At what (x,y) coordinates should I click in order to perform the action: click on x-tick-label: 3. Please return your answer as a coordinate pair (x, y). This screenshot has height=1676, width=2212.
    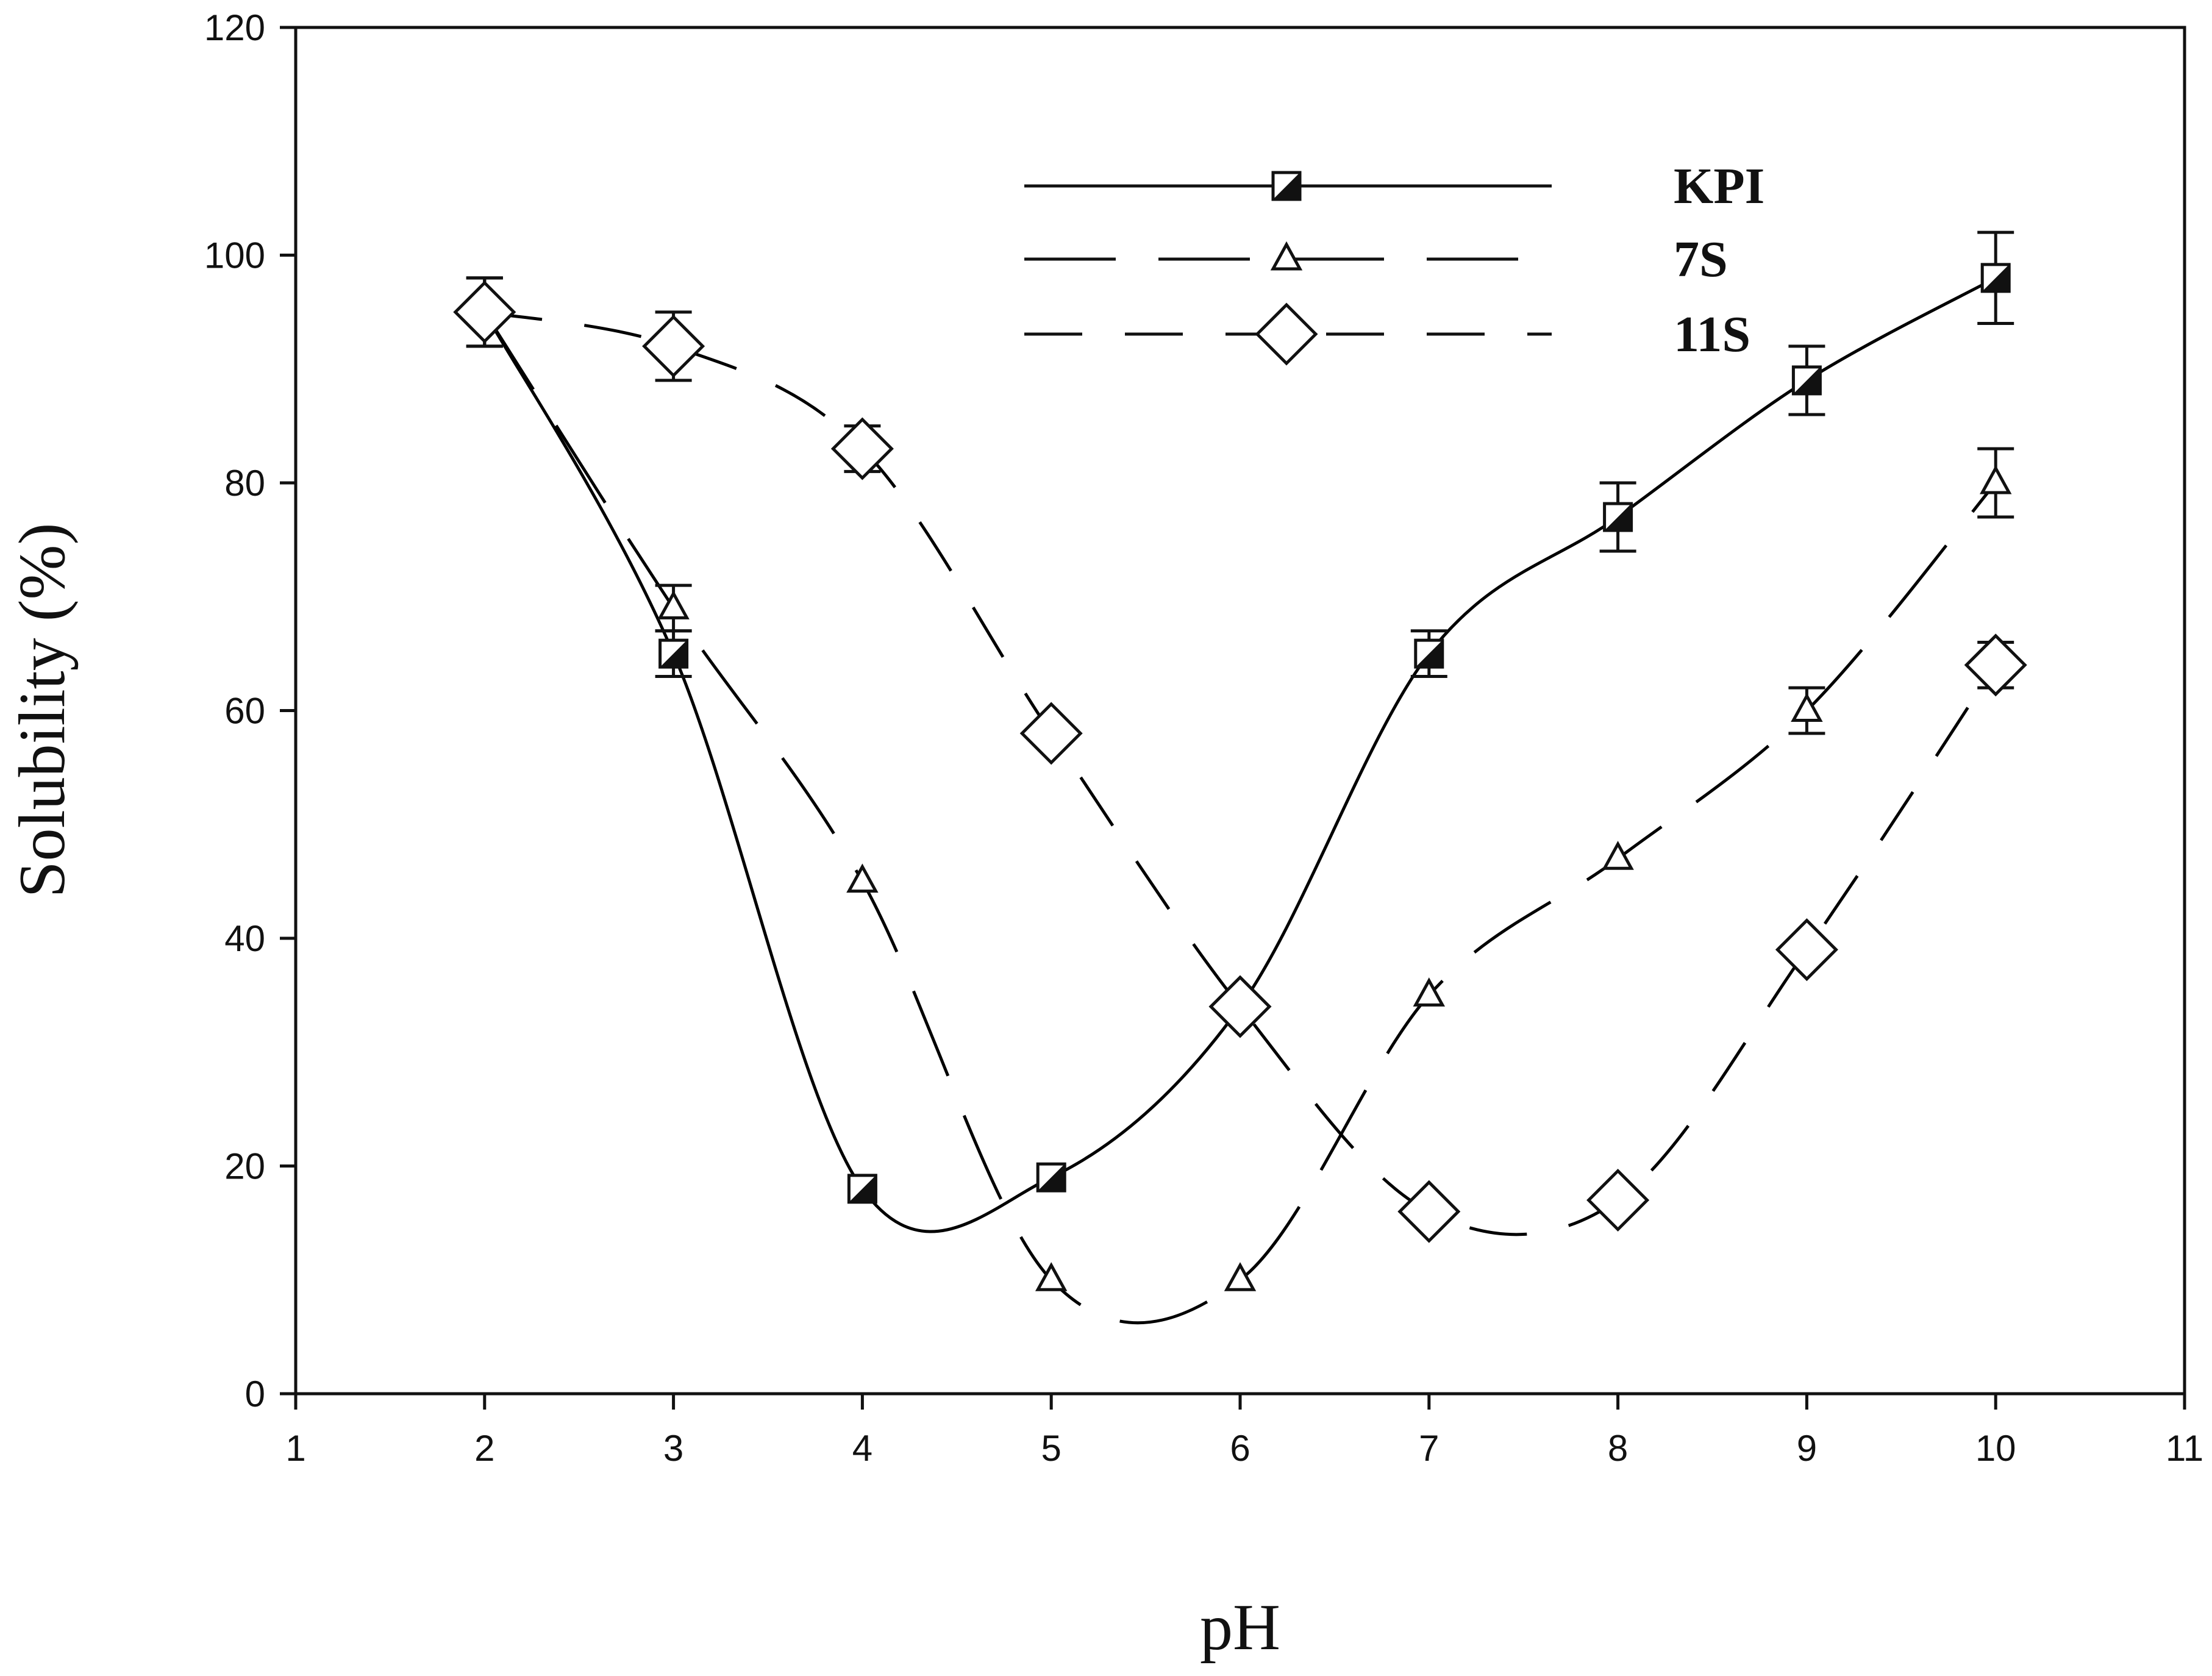
    Looking at the image, I should click on (673, 1448).